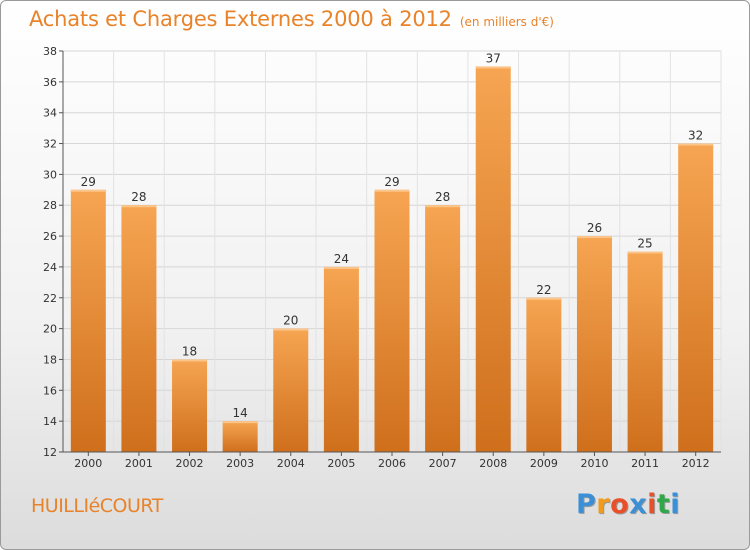 This screenshot has height=550, width=750. I want to click on x-tick-label: 2010, so click(594, 463).